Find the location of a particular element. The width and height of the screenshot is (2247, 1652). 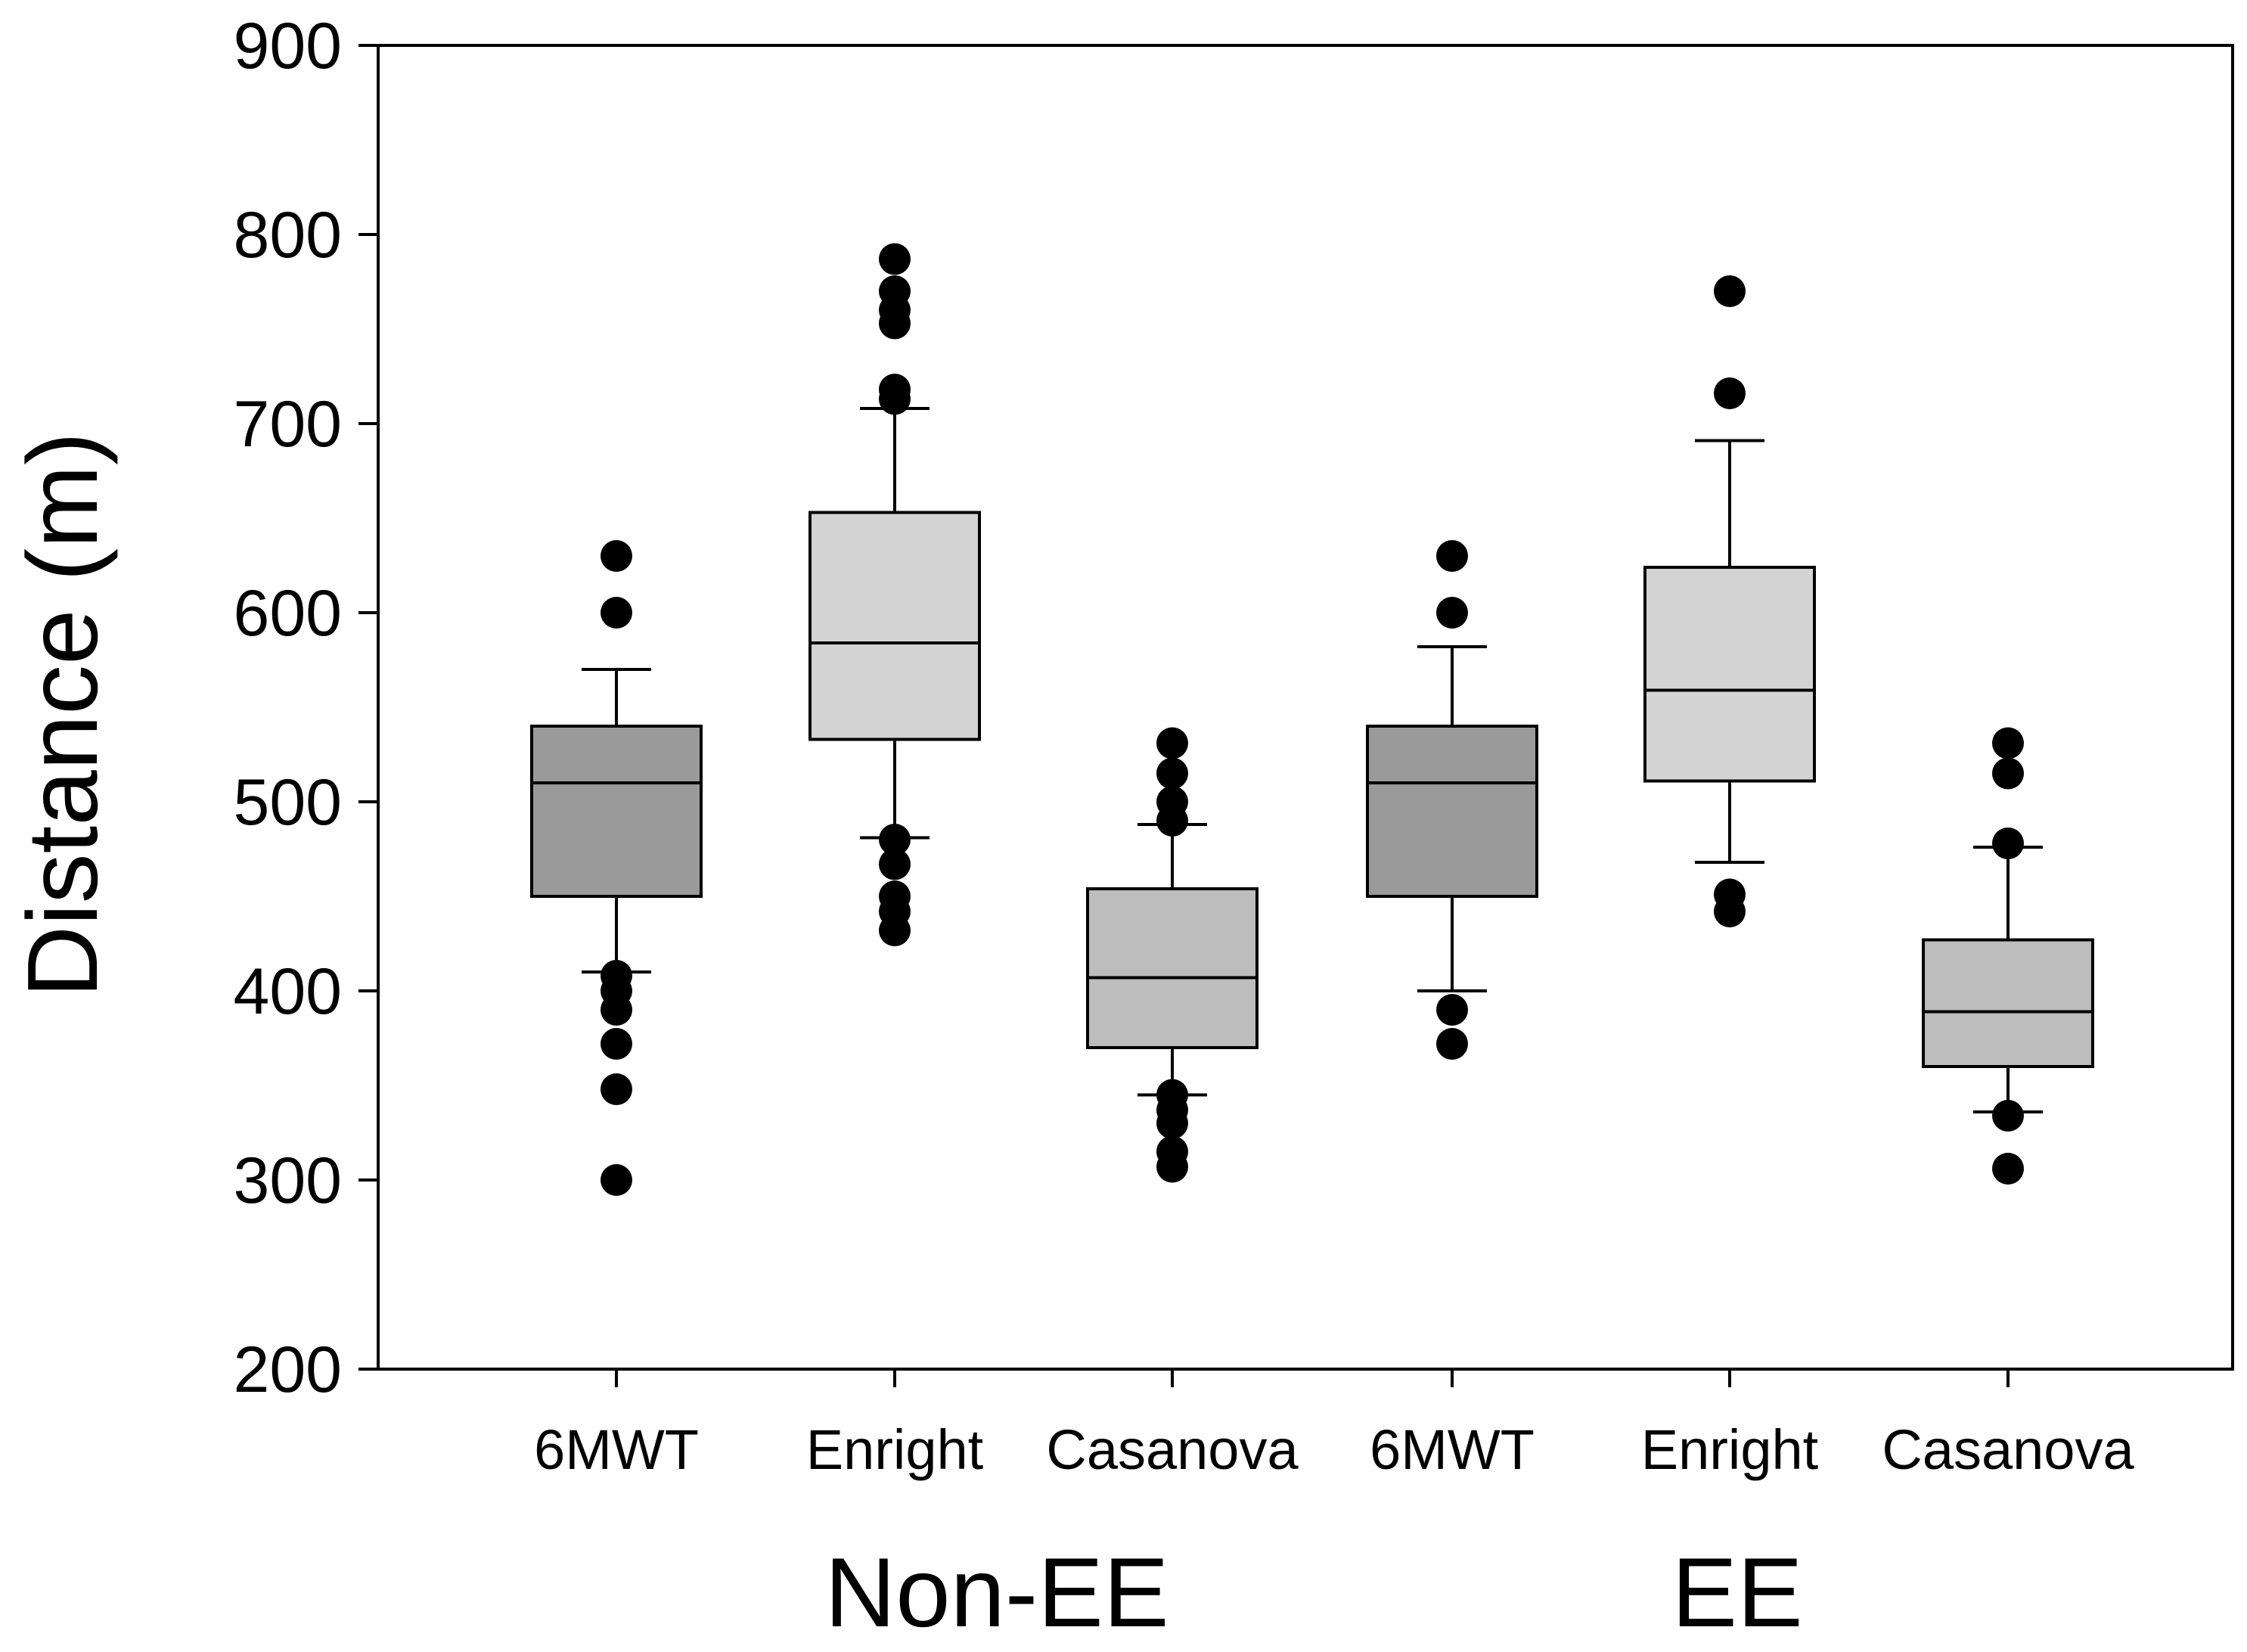

box-ee-enright is located at coordinates (1729, 674).